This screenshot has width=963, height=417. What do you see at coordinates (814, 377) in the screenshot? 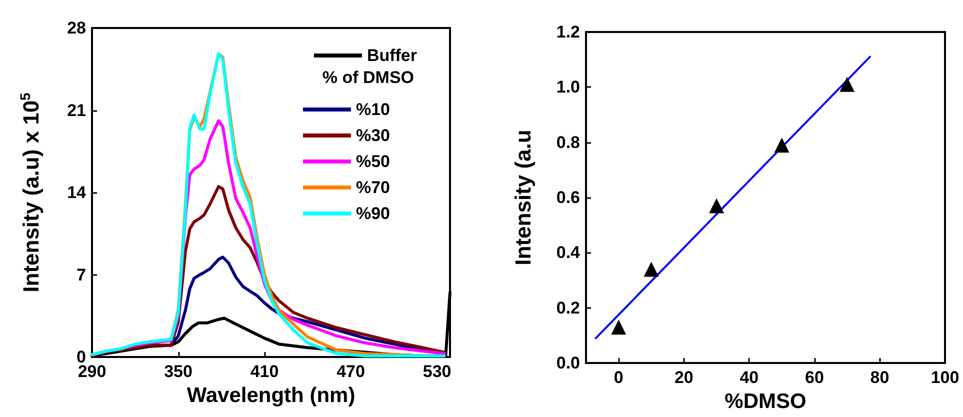
I see `x-tick-label: 60` at bounding box center [814, 377].